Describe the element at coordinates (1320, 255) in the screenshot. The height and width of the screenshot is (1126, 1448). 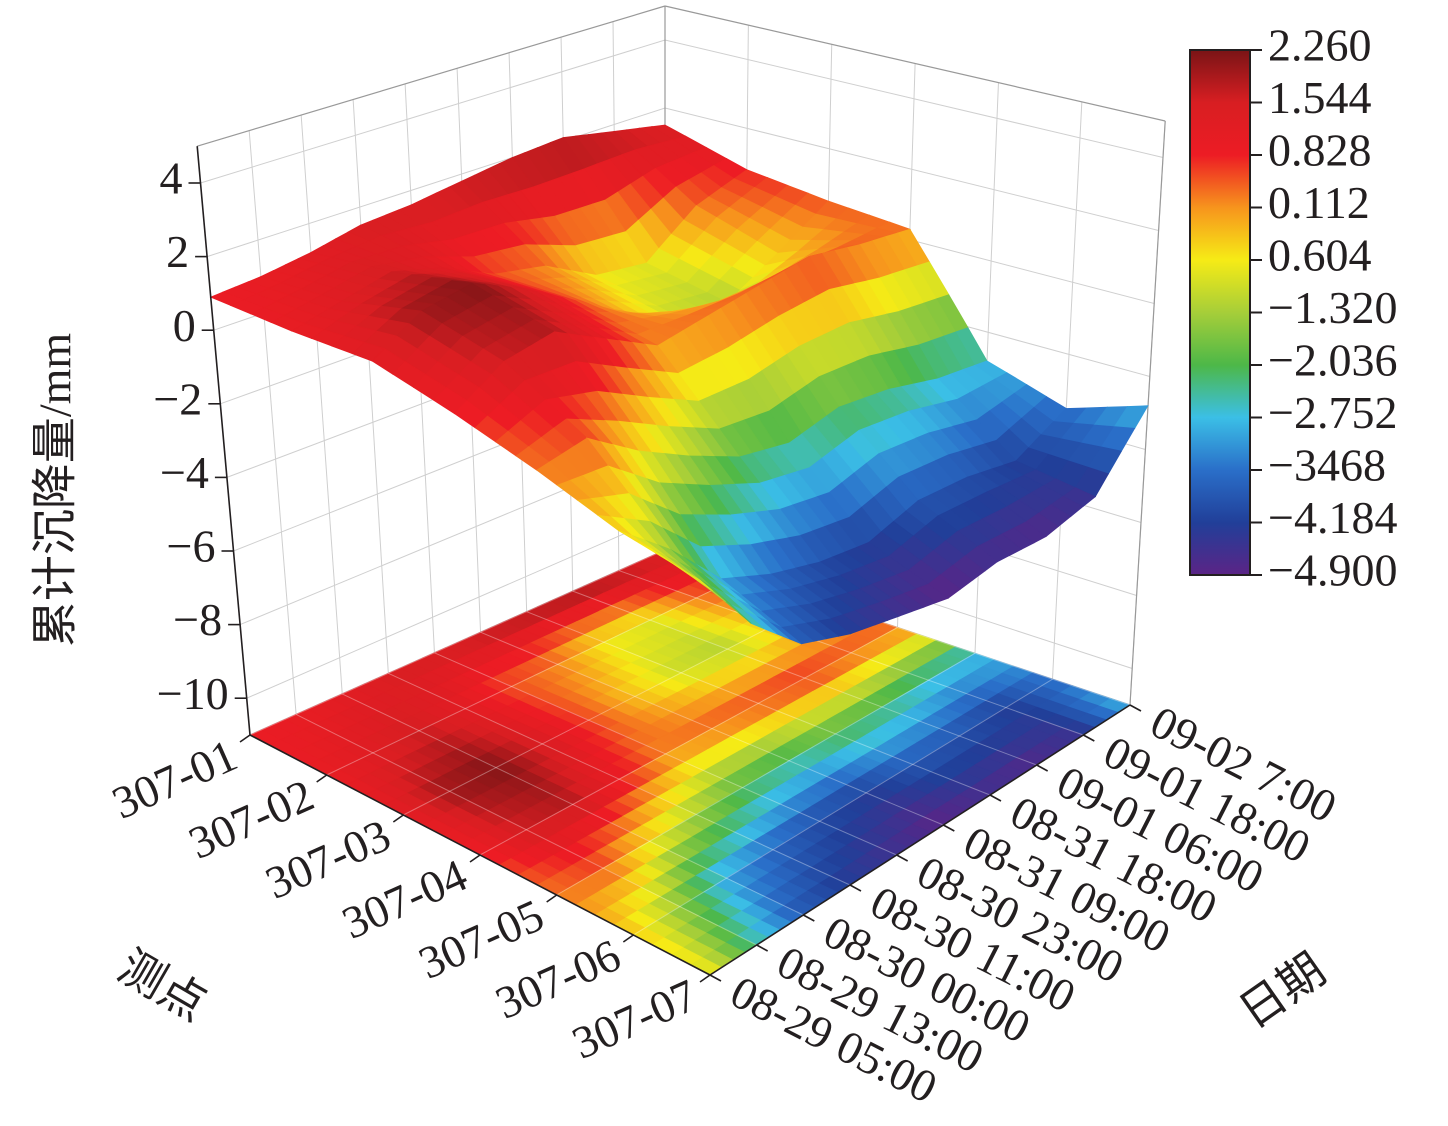
I see `colorbar-tick-label: 0.604` at that location.